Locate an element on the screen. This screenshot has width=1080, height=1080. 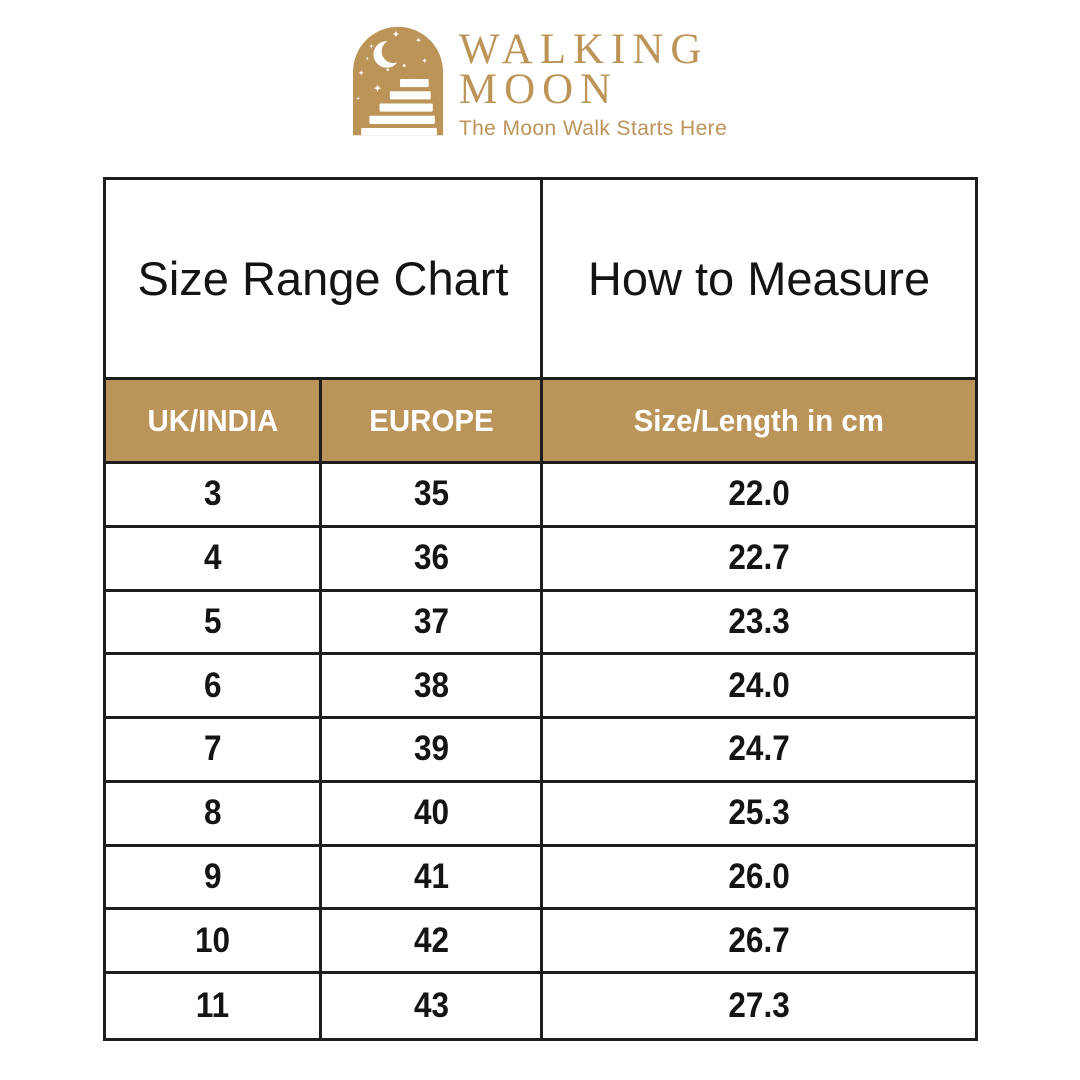
cell-cm-row1: 22.7 is located at coordinates (759, 560).